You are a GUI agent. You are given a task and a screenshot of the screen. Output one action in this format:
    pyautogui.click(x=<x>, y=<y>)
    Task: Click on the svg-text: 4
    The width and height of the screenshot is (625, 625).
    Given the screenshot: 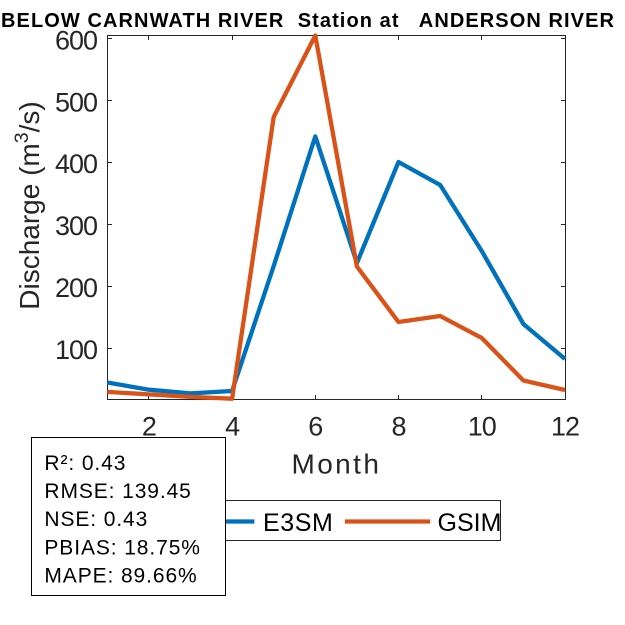 What is the action you would take?
    pyautogui.click(x=232, y=427)
    